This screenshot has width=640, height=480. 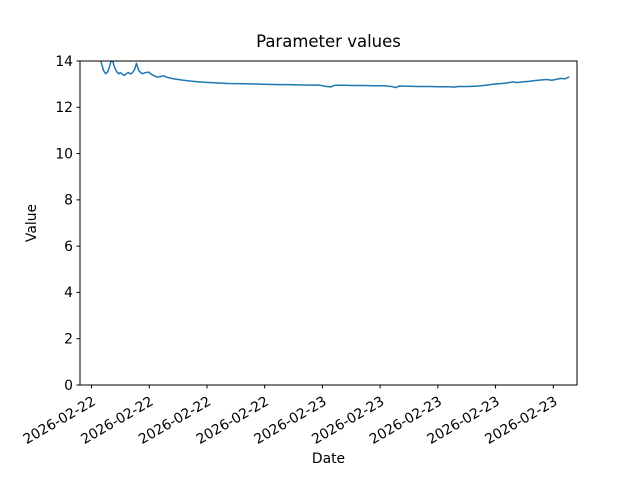 What do you see at coordinates (68, 247) in the screenshot?
I see `y-tick-label: 6` at bounding box center [68, 247].